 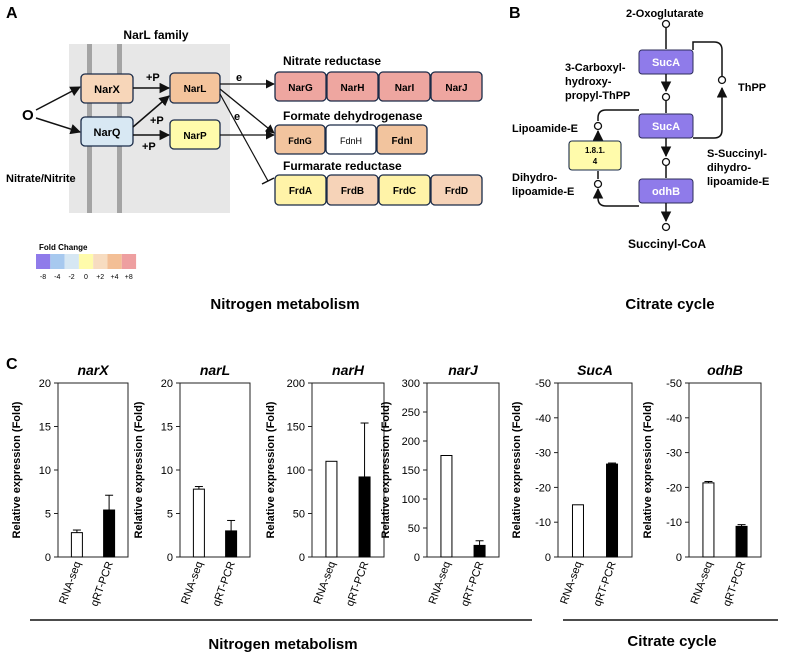 I want to click on label-succinyl-2: dihydro-, so click(x=729, y=168).